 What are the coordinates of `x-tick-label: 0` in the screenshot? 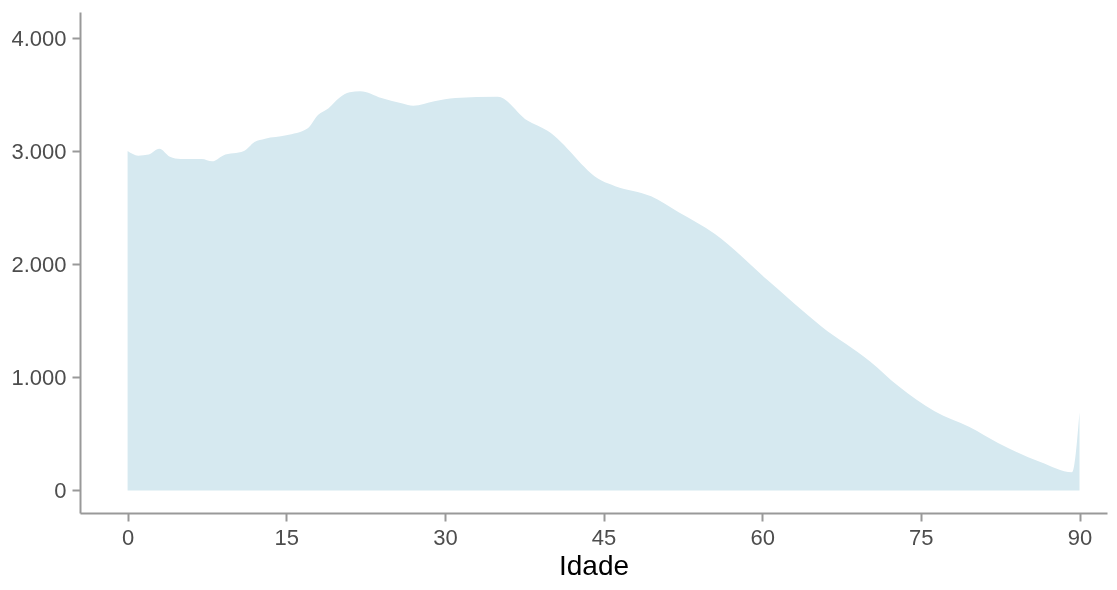 It's located at (128, 537).